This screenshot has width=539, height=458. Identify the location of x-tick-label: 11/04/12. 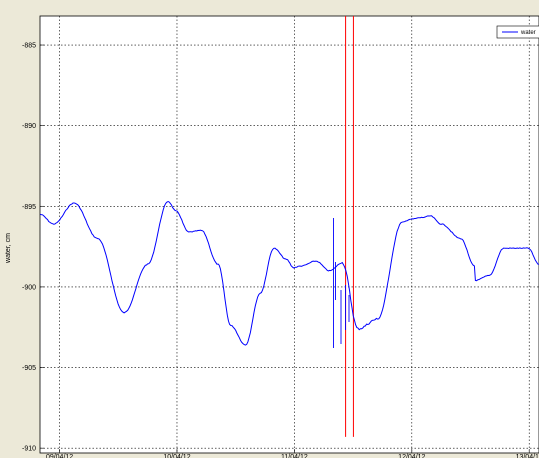
(294, 456).